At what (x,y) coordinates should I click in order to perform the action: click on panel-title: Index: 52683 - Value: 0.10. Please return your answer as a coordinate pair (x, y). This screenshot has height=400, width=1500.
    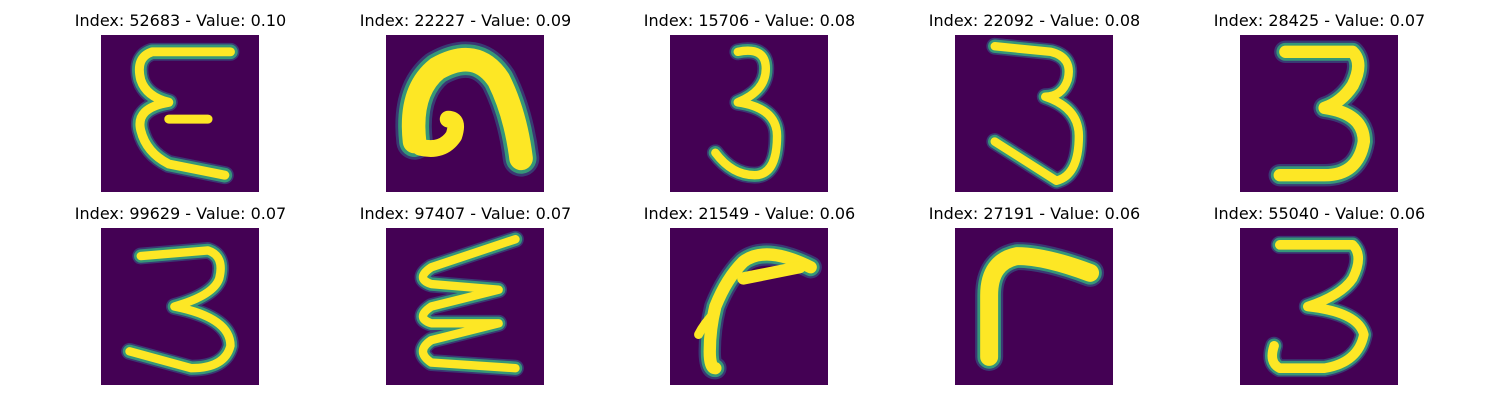
    Looking at the image, I should click on (180, 21).